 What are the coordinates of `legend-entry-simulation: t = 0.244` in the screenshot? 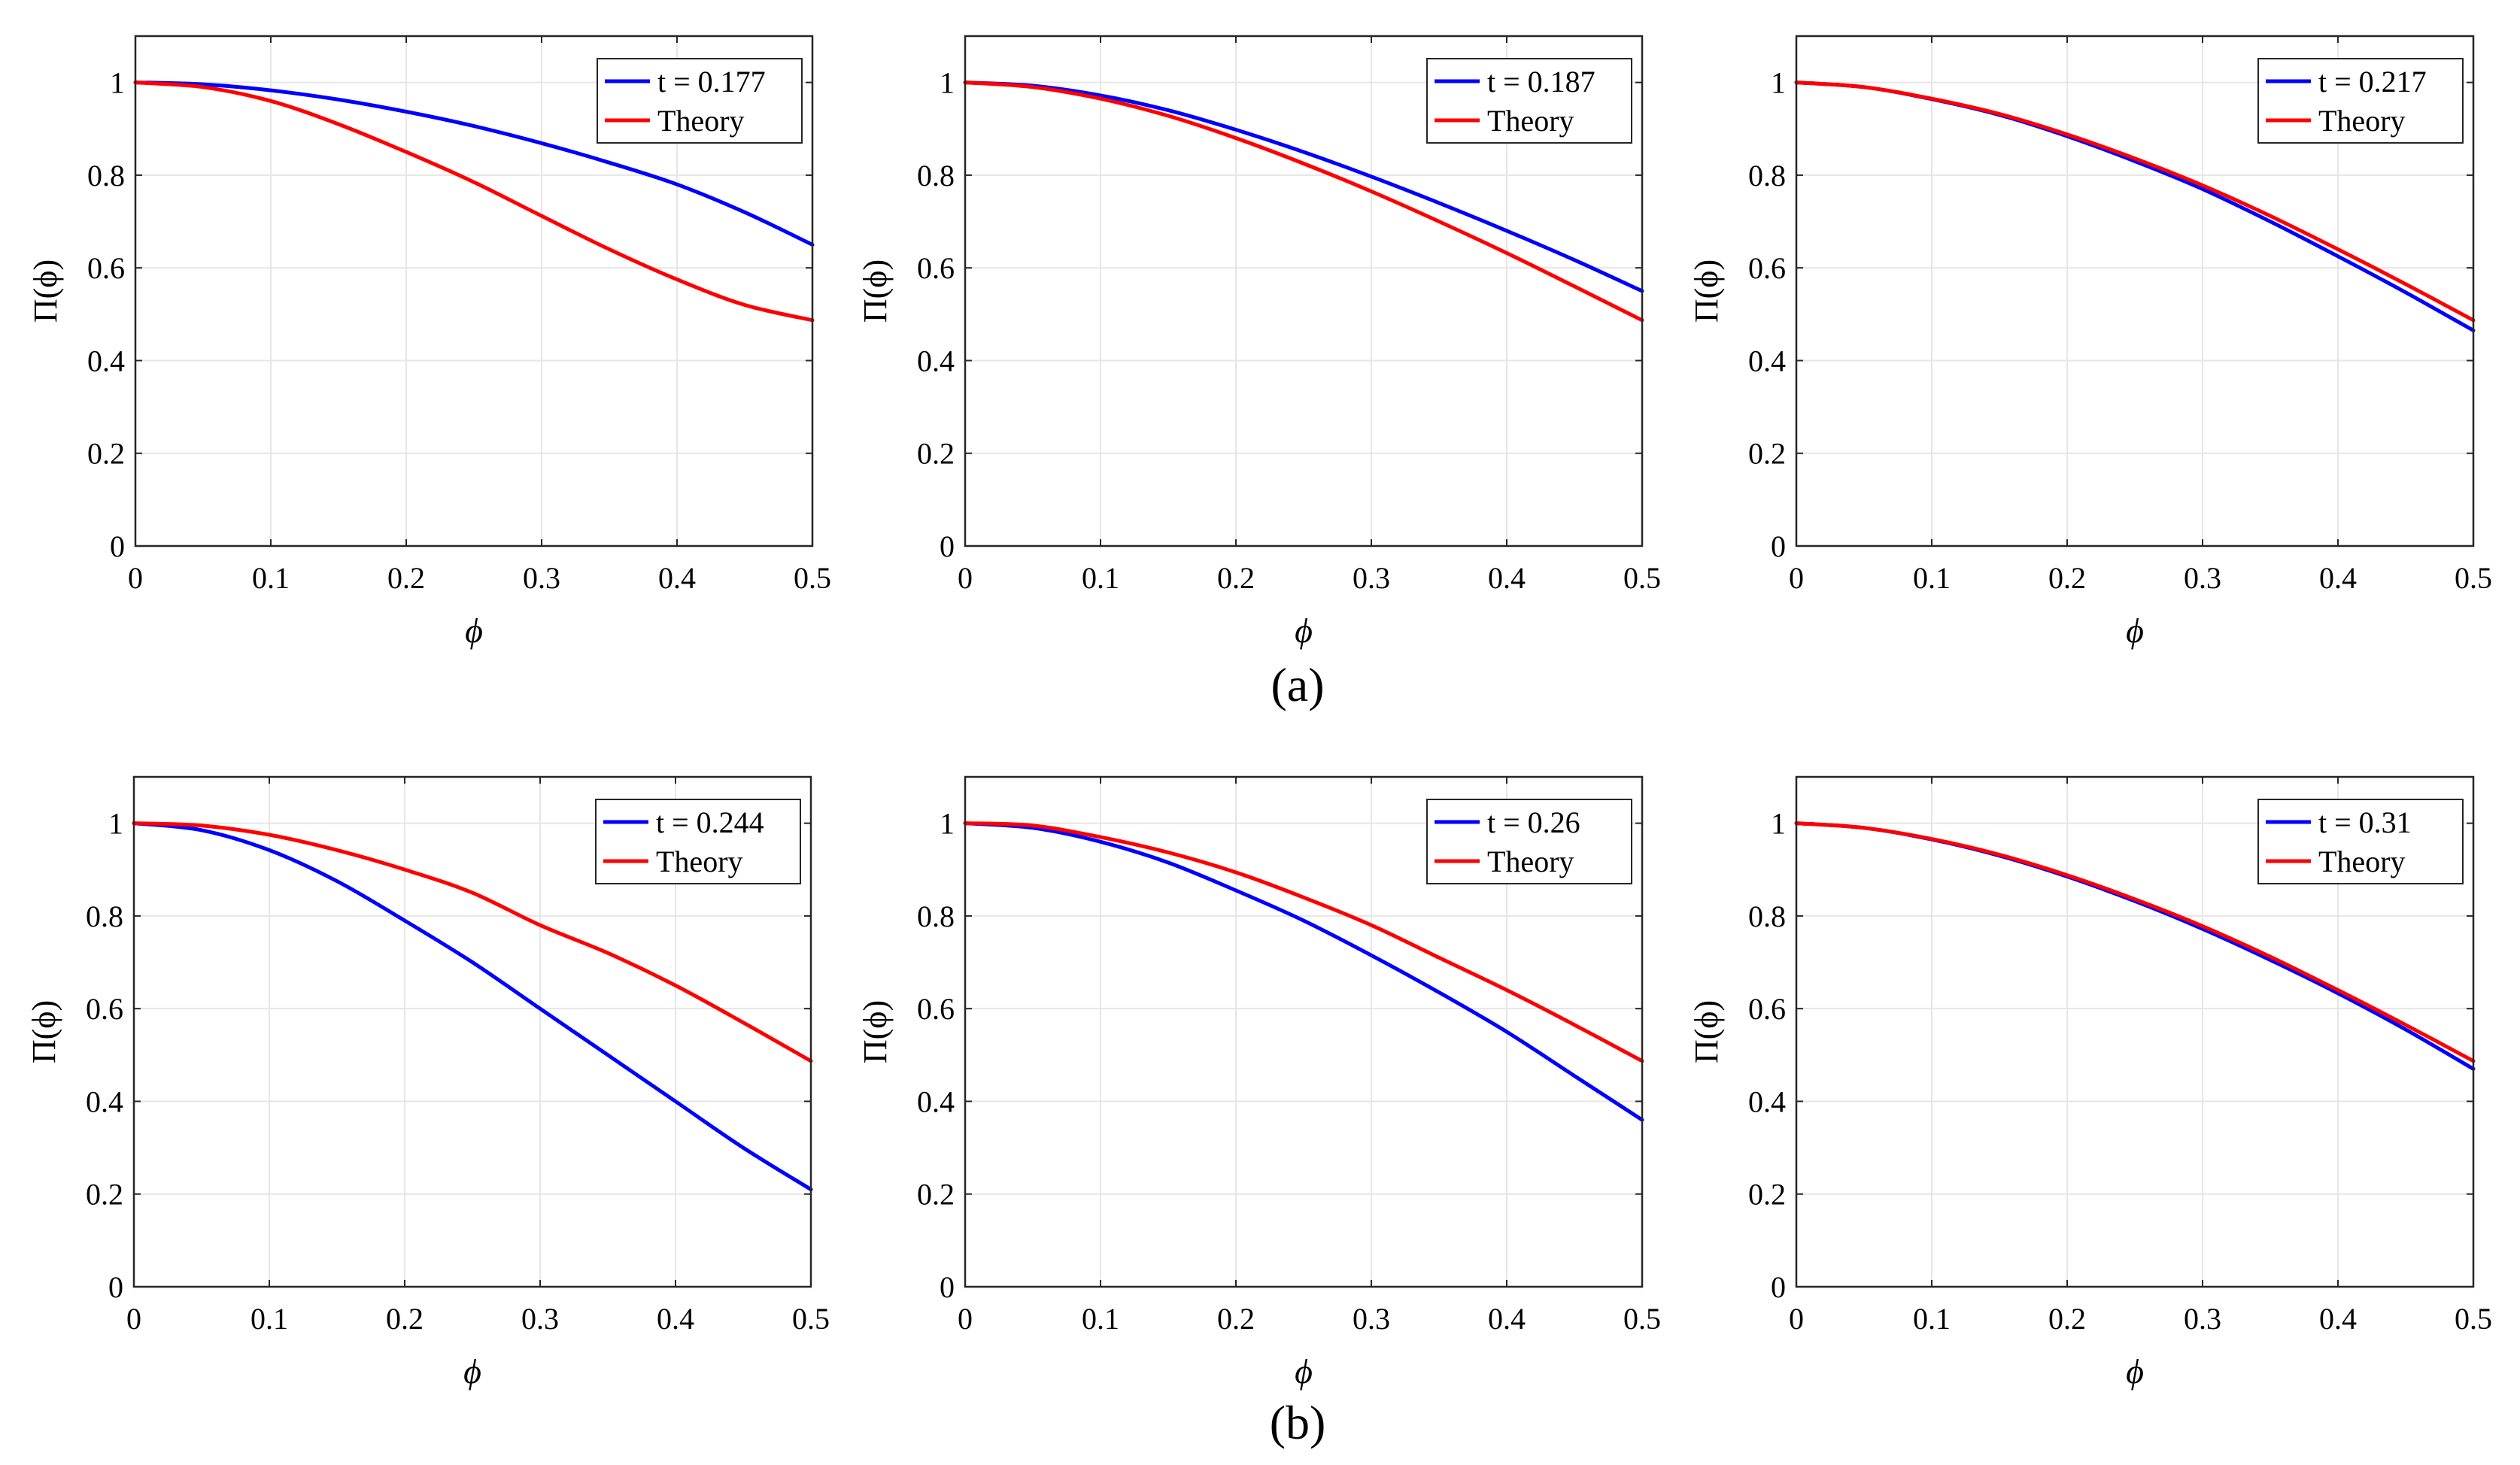 It's located at (710, 822).